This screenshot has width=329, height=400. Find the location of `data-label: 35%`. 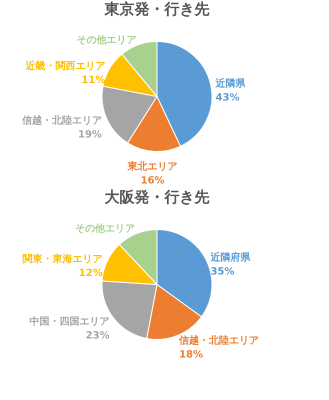

data-label: 35% is located at coordinates (222, 272).